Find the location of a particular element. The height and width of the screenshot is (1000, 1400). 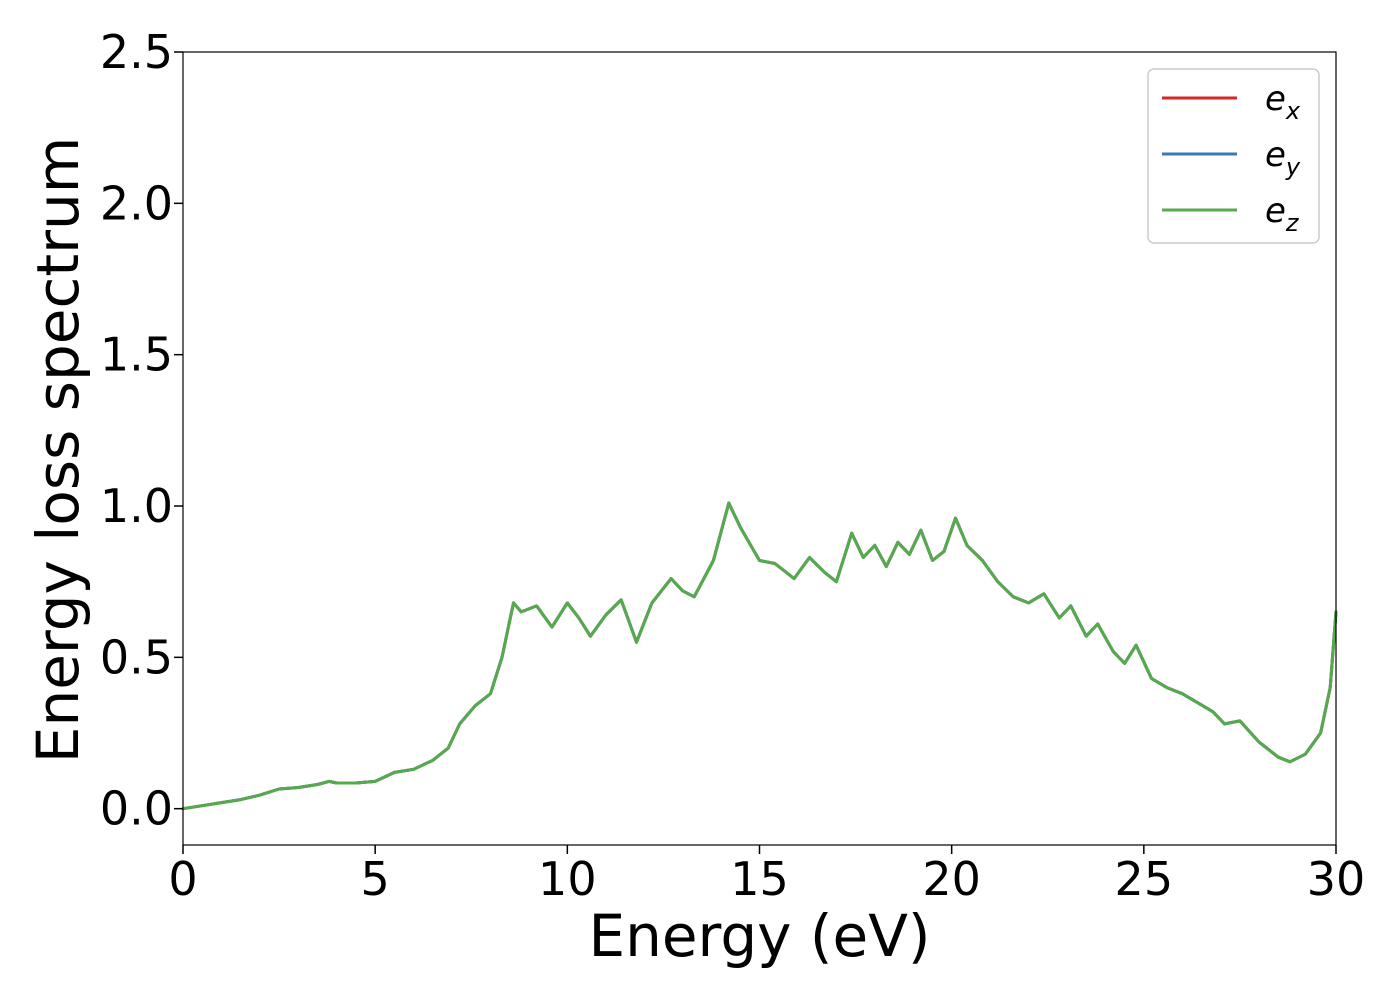

y-tick-label: 0.5 is located at coordinates (136, 657).